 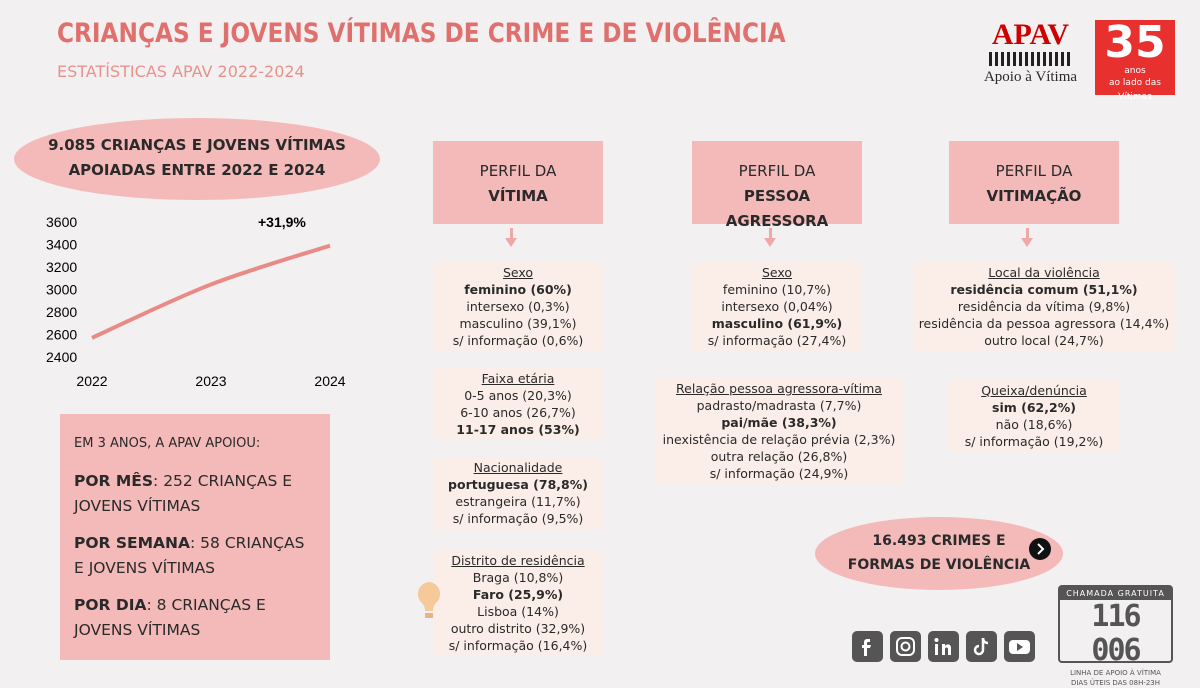 I want to click on summary-item: POR DIA: 8 CRIANÇAS E JOVENS VÍTIMAS, so click(x=195, y=618).